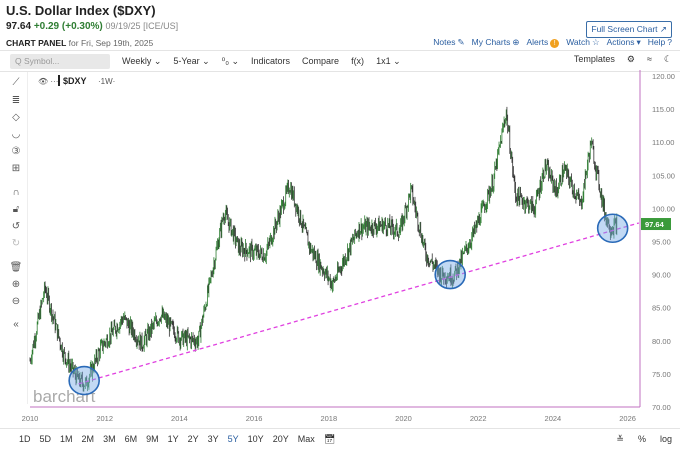 The image size is (680, 450). What do you see at coordinates (76, 80) in the screenshot?
I see `chart-legend: 👁︎ ··· $DXY ·1W·` at bounding box center [76, 80].